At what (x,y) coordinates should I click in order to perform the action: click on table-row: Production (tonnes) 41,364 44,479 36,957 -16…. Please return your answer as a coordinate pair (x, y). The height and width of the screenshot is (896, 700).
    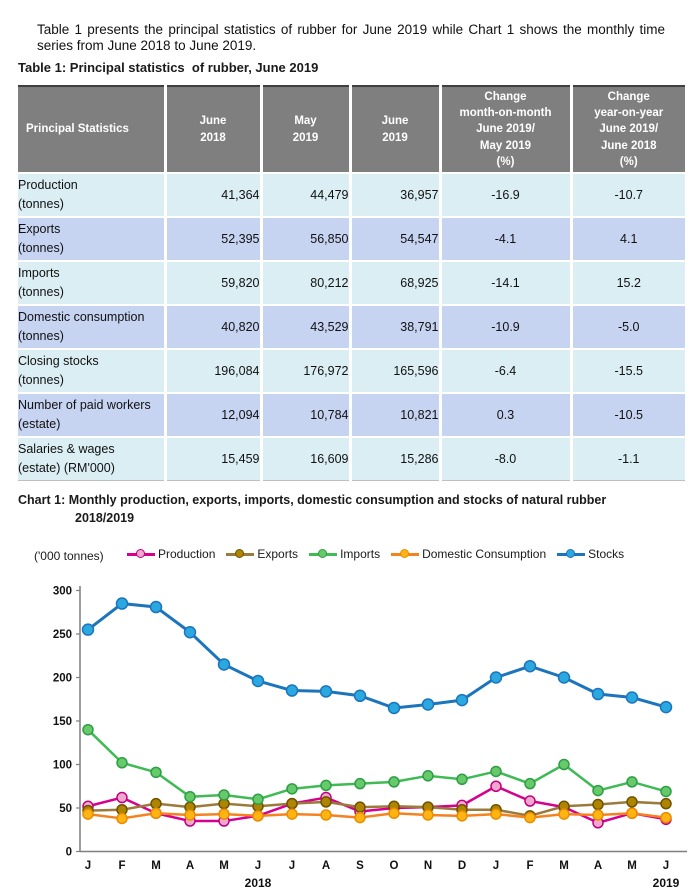
    Looking at the image, I should click on (351, 194).